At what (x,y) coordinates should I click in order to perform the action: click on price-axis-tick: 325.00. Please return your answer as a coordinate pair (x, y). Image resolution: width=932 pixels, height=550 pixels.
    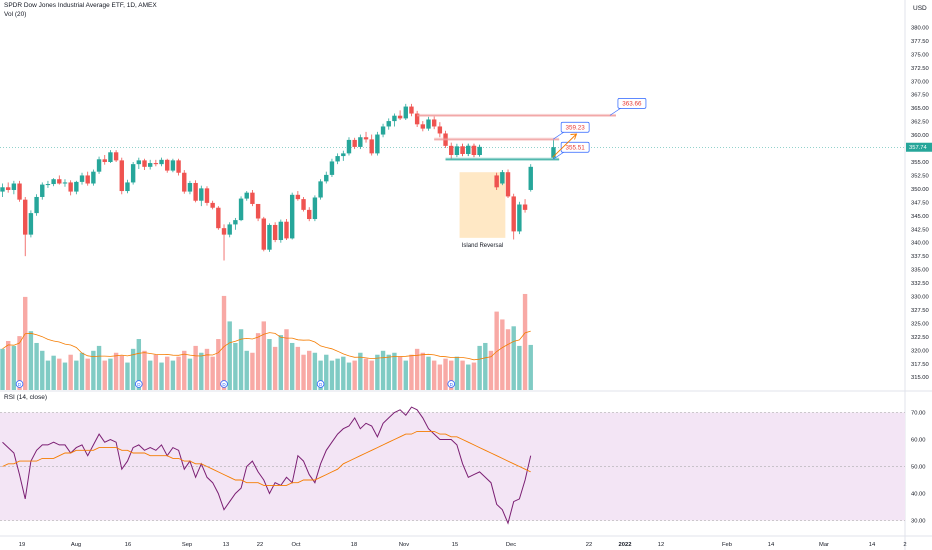
    Looking at the image, I should click on (920, 324).